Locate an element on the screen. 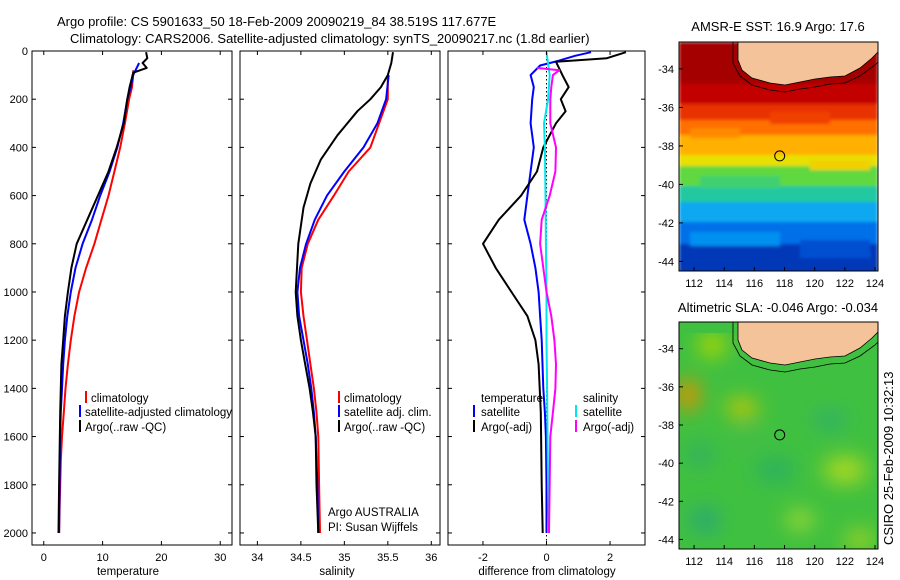 This screenshot has height=580, width=900. salinity-xlabel: salinity is located at coordinates (336, 572).